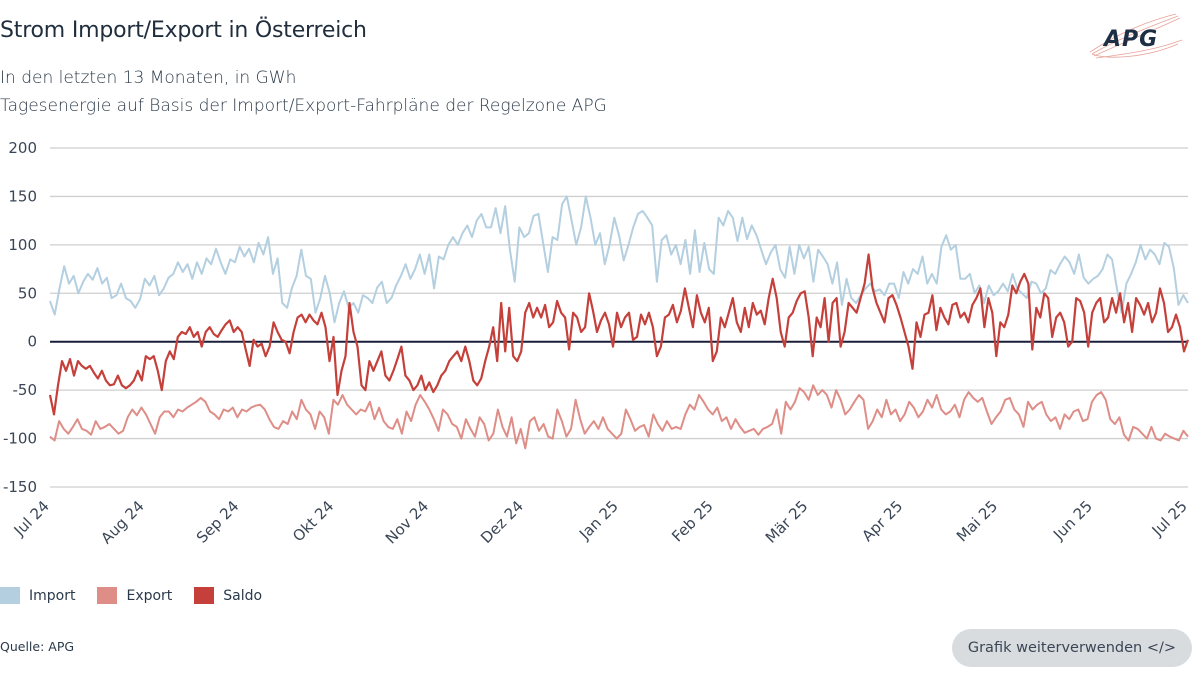 The height and width of the screenshot is (675, 1200). I want to click on y-tick-label: 100, so click(22, 245).